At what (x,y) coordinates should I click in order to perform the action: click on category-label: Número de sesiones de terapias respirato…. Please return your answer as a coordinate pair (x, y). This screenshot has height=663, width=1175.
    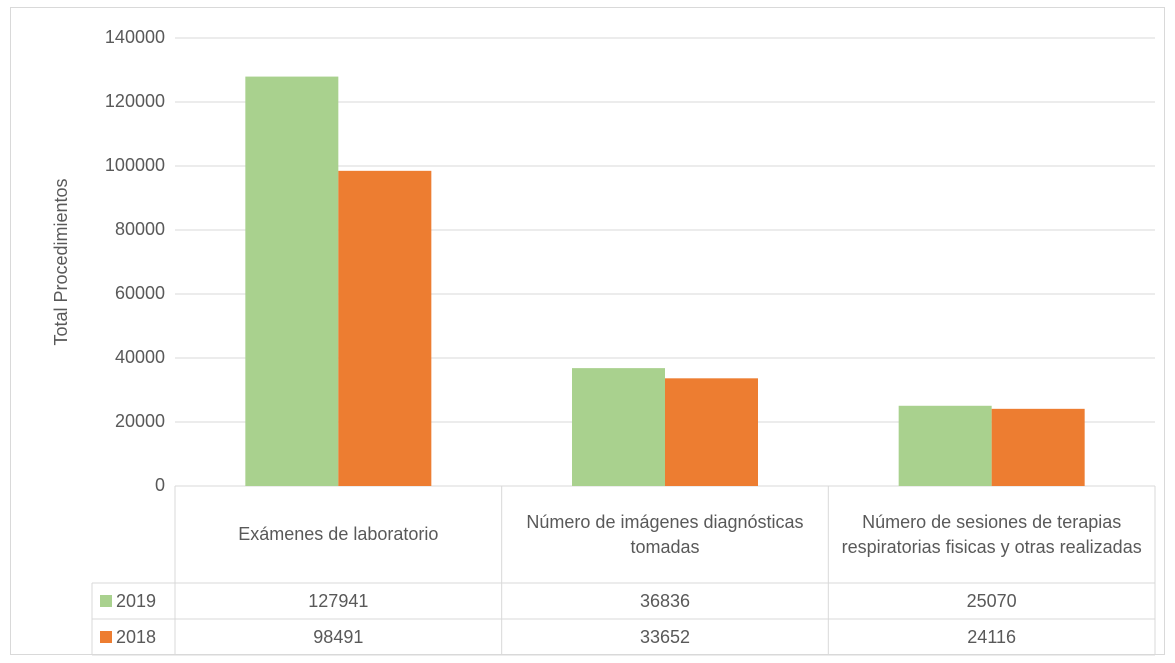
    Looking at the image, I should click on (991, 534).